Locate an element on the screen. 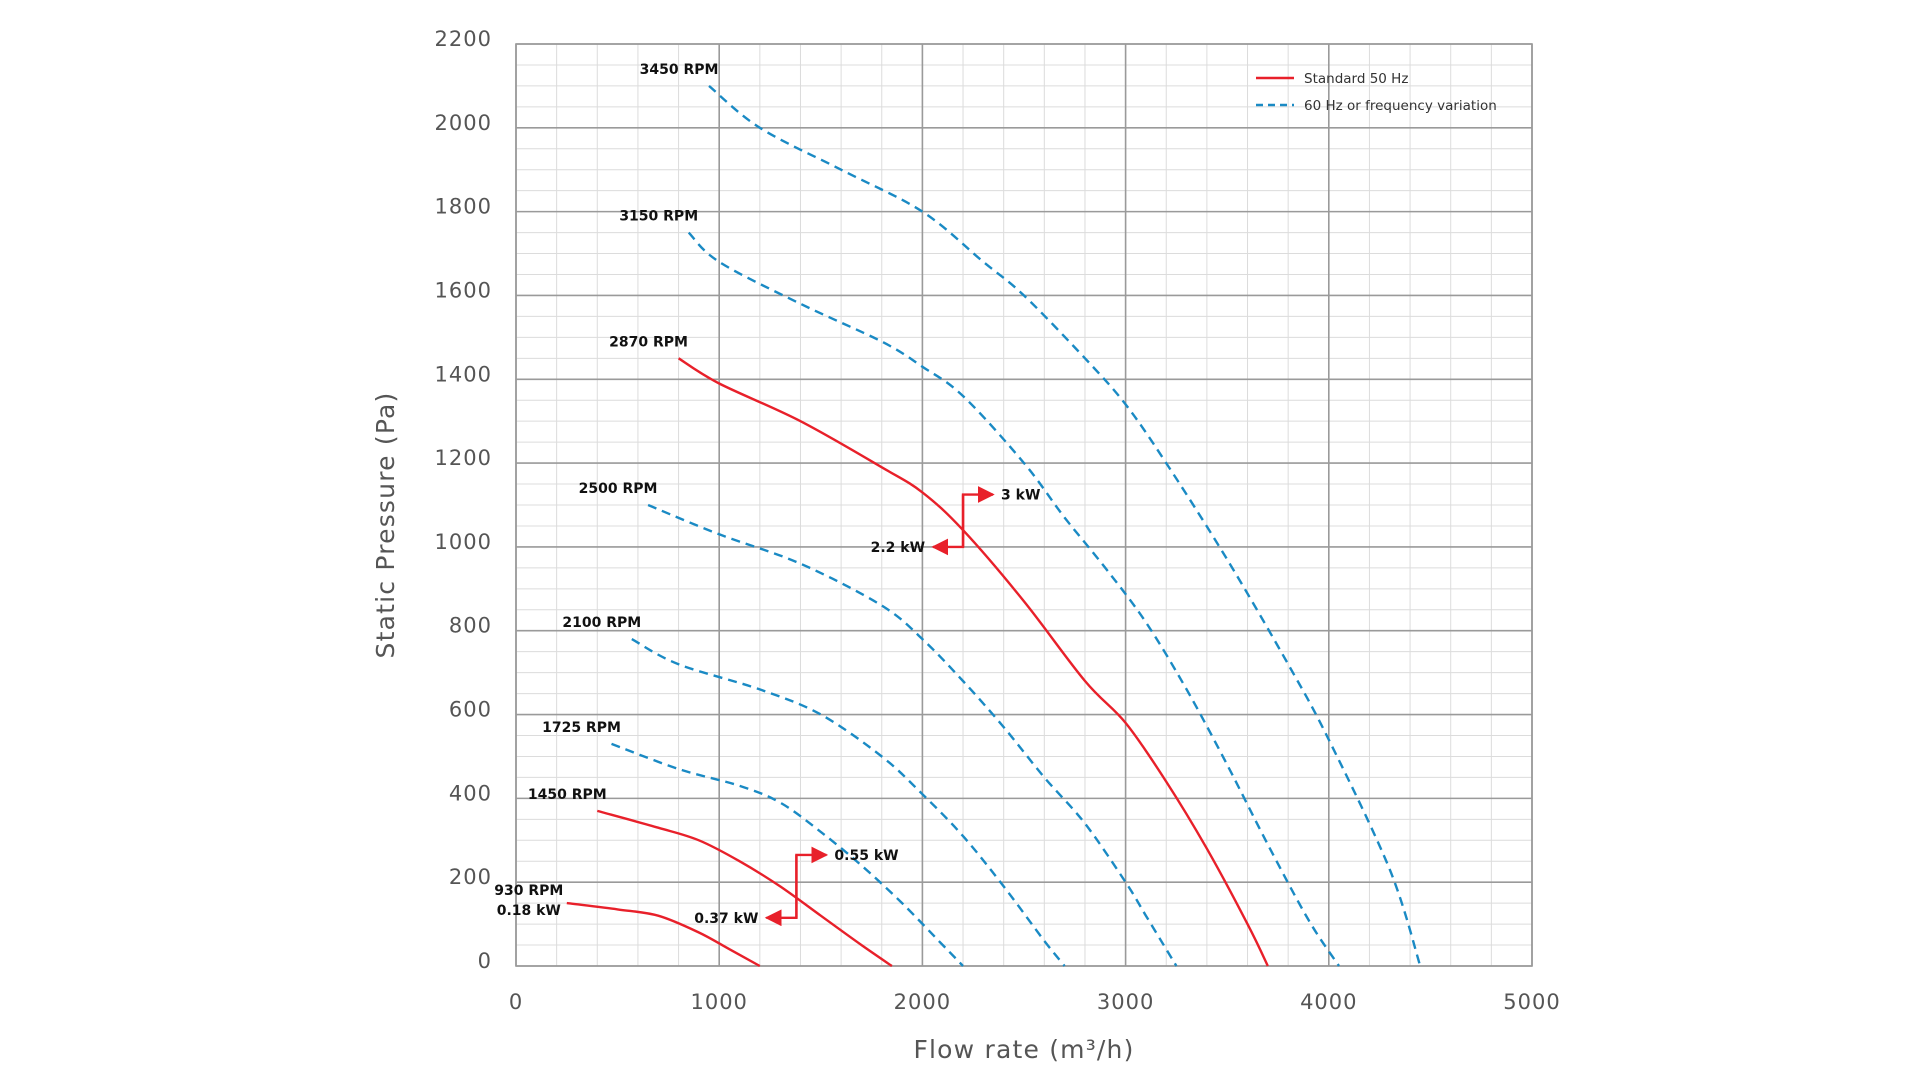  x-axis-ticks: 0 1000 2000 3000 4000 5000 is located at coordinates (1034, 1002).